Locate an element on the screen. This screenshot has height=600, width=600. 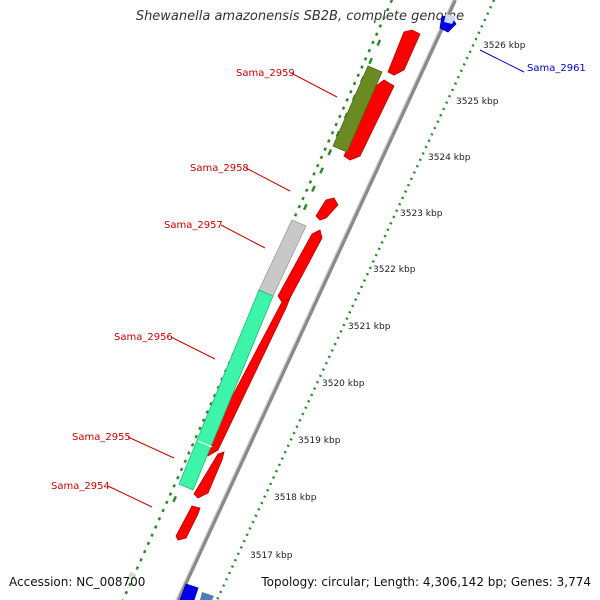
scale-label: 3523 kbp is located at coordinates (421, 214).